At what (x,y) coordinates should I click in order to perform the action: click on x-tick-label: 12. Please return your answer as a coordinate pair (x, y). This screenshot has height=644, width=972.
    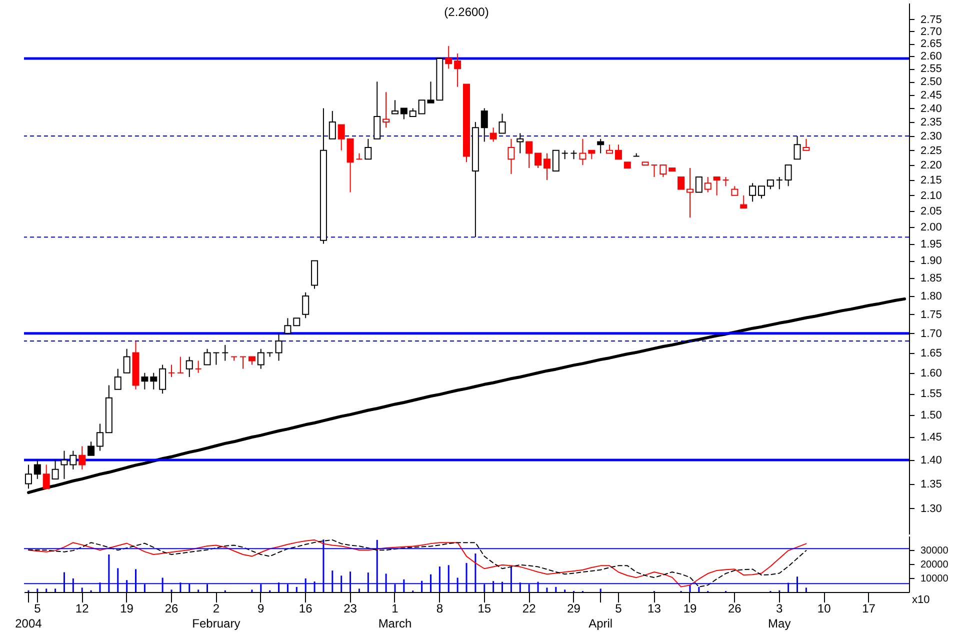
    Looking at the image, I should click on (82, 609).